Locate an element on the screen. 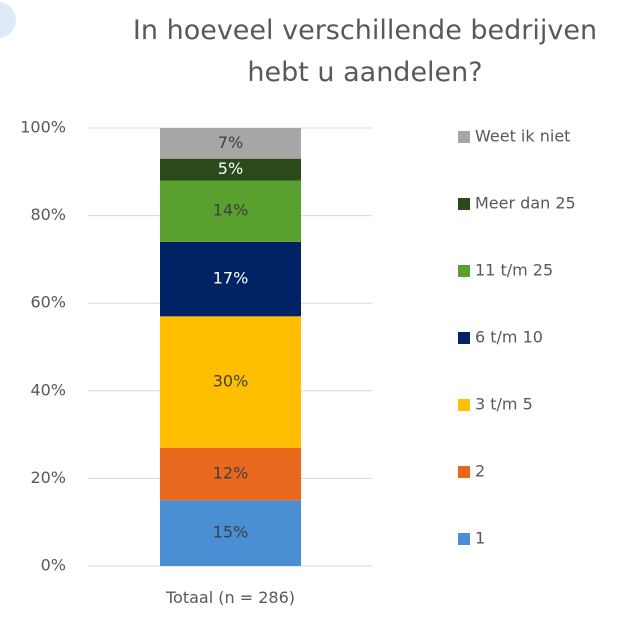  data-label: 5% is located at coordinates (230, 168).